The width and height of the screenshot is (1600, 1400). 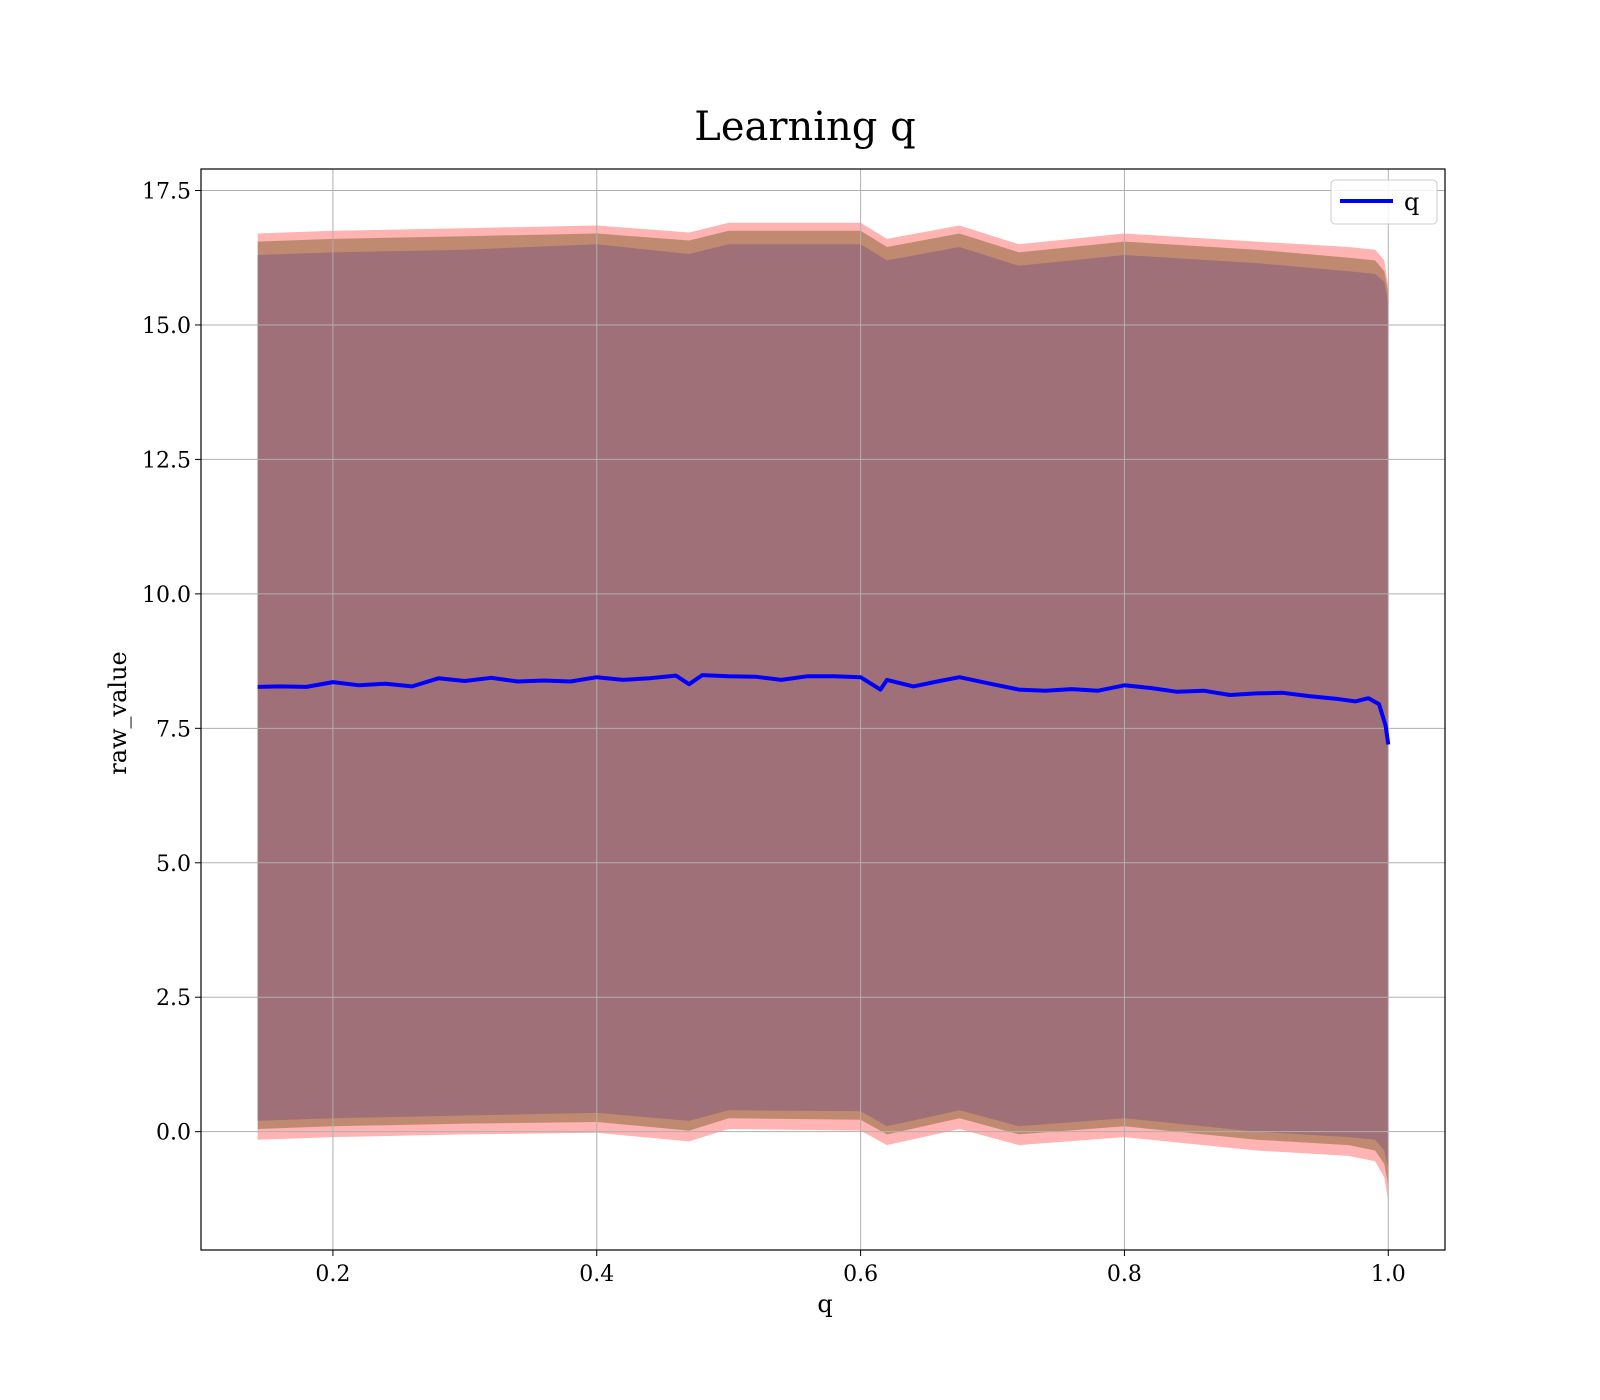 What do you see at coordinates (166, 460) in the screenshot?
I see `y-tick-label: 12.5` at bounding box center [166, 460].